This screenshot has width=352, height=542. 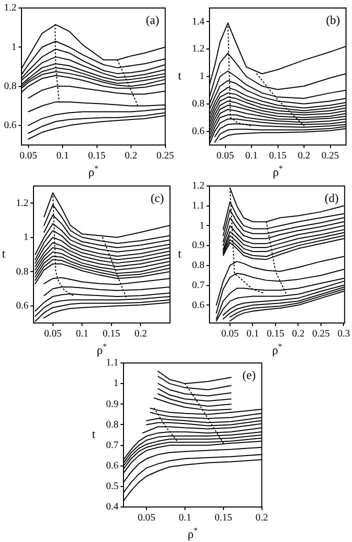 What do you see at coordinates (157, 198) in the screenshot?
I see `annotation: (c)` at bounding box center [157, 198].